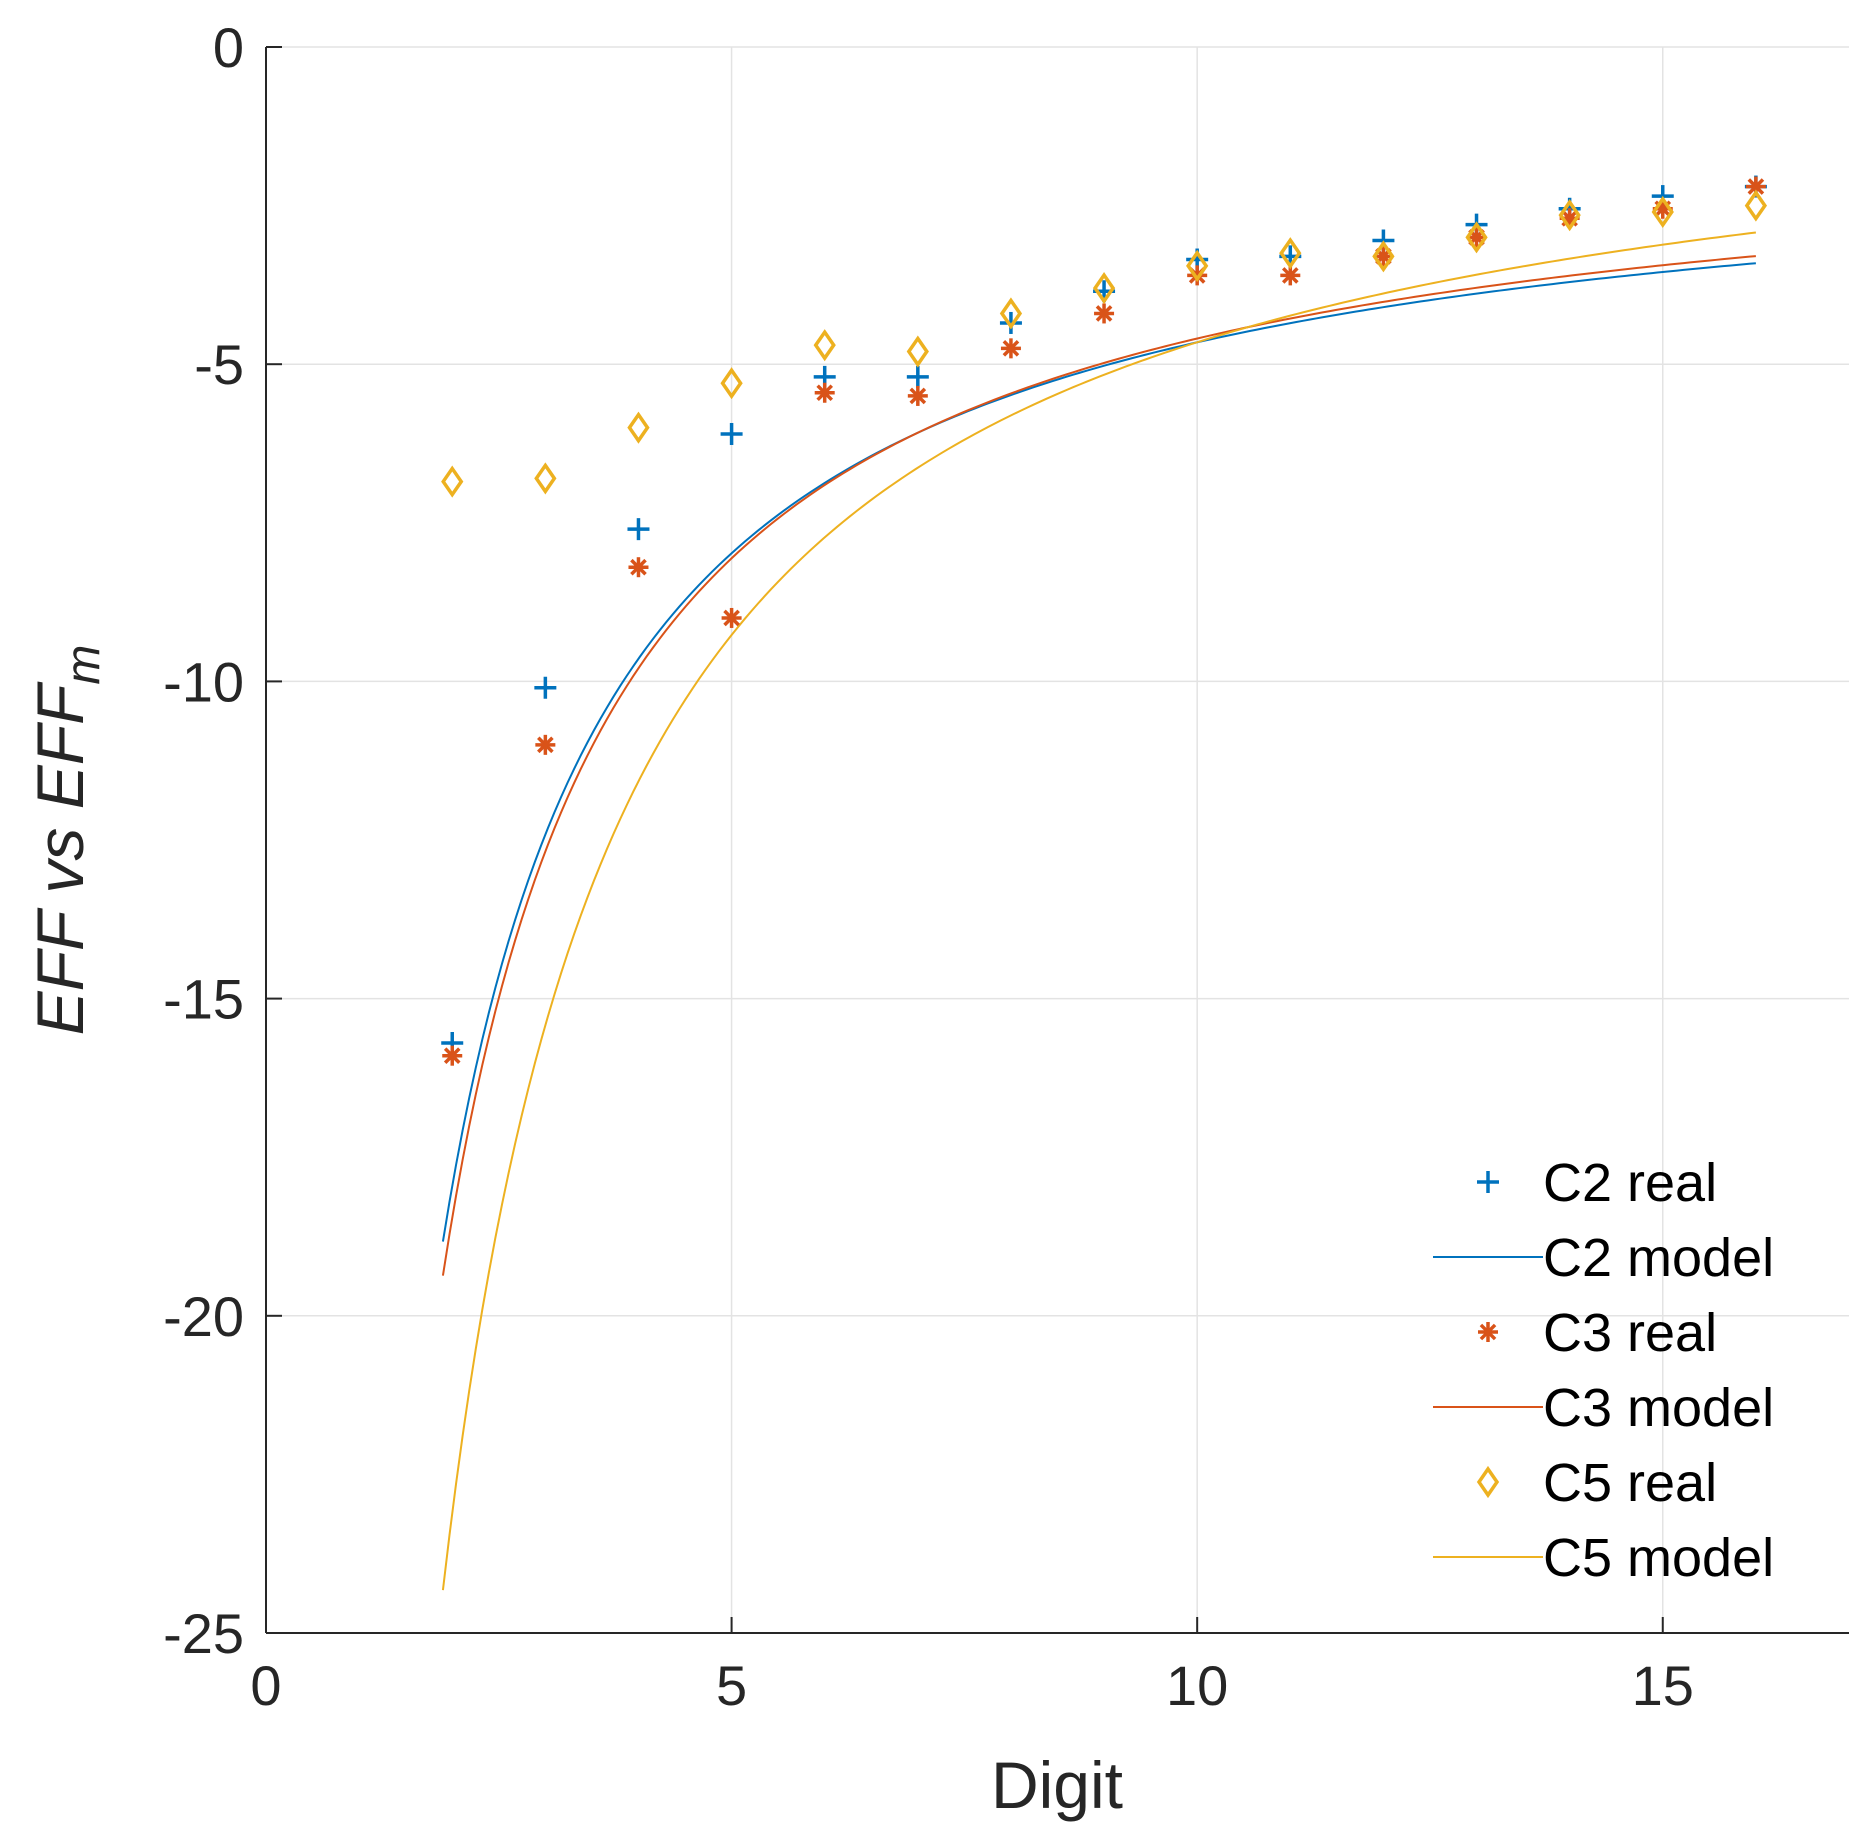  What do you see at coordinates (228, 47) in the screenshot?
I see `y-tick-label: 0` at bounding box center [228, 47].